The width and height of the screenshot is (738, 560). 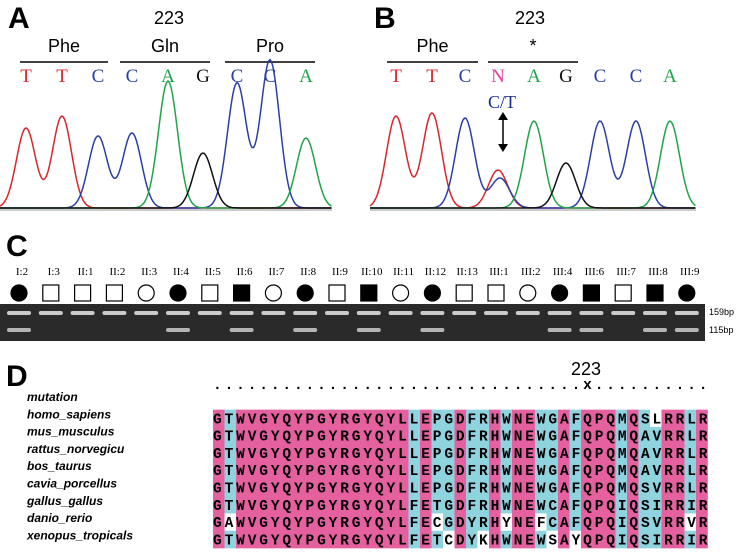 What do you see at coordinates (17, 246) in the screenshot?
I see `panel-label: C` at bounding box center [17, 246].